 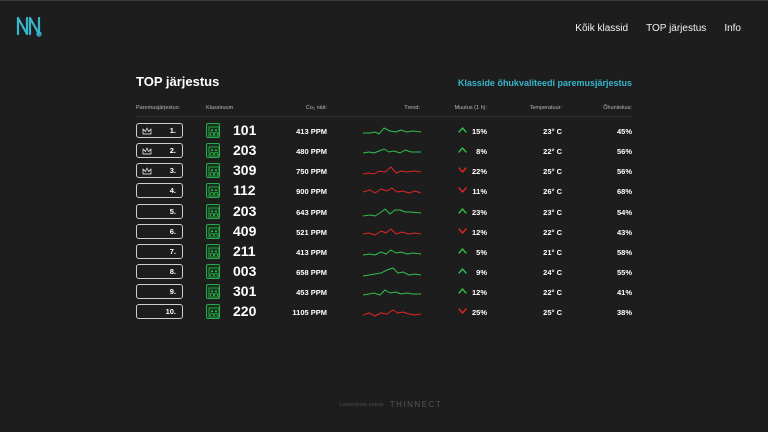 What do you see at coordinates (159, 151) in the screenshot?
I see `rank-badge: 2.` at bounding box center [159, 151].